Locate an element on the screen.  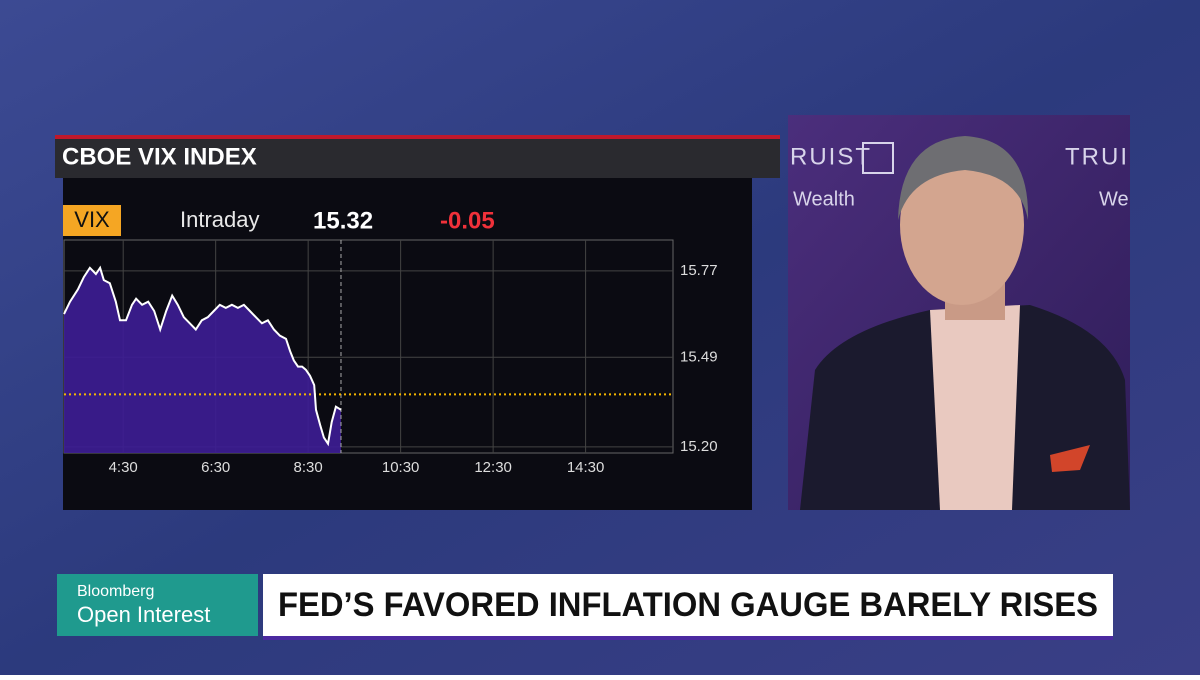
person-hair is located at coordinates (963, 178).